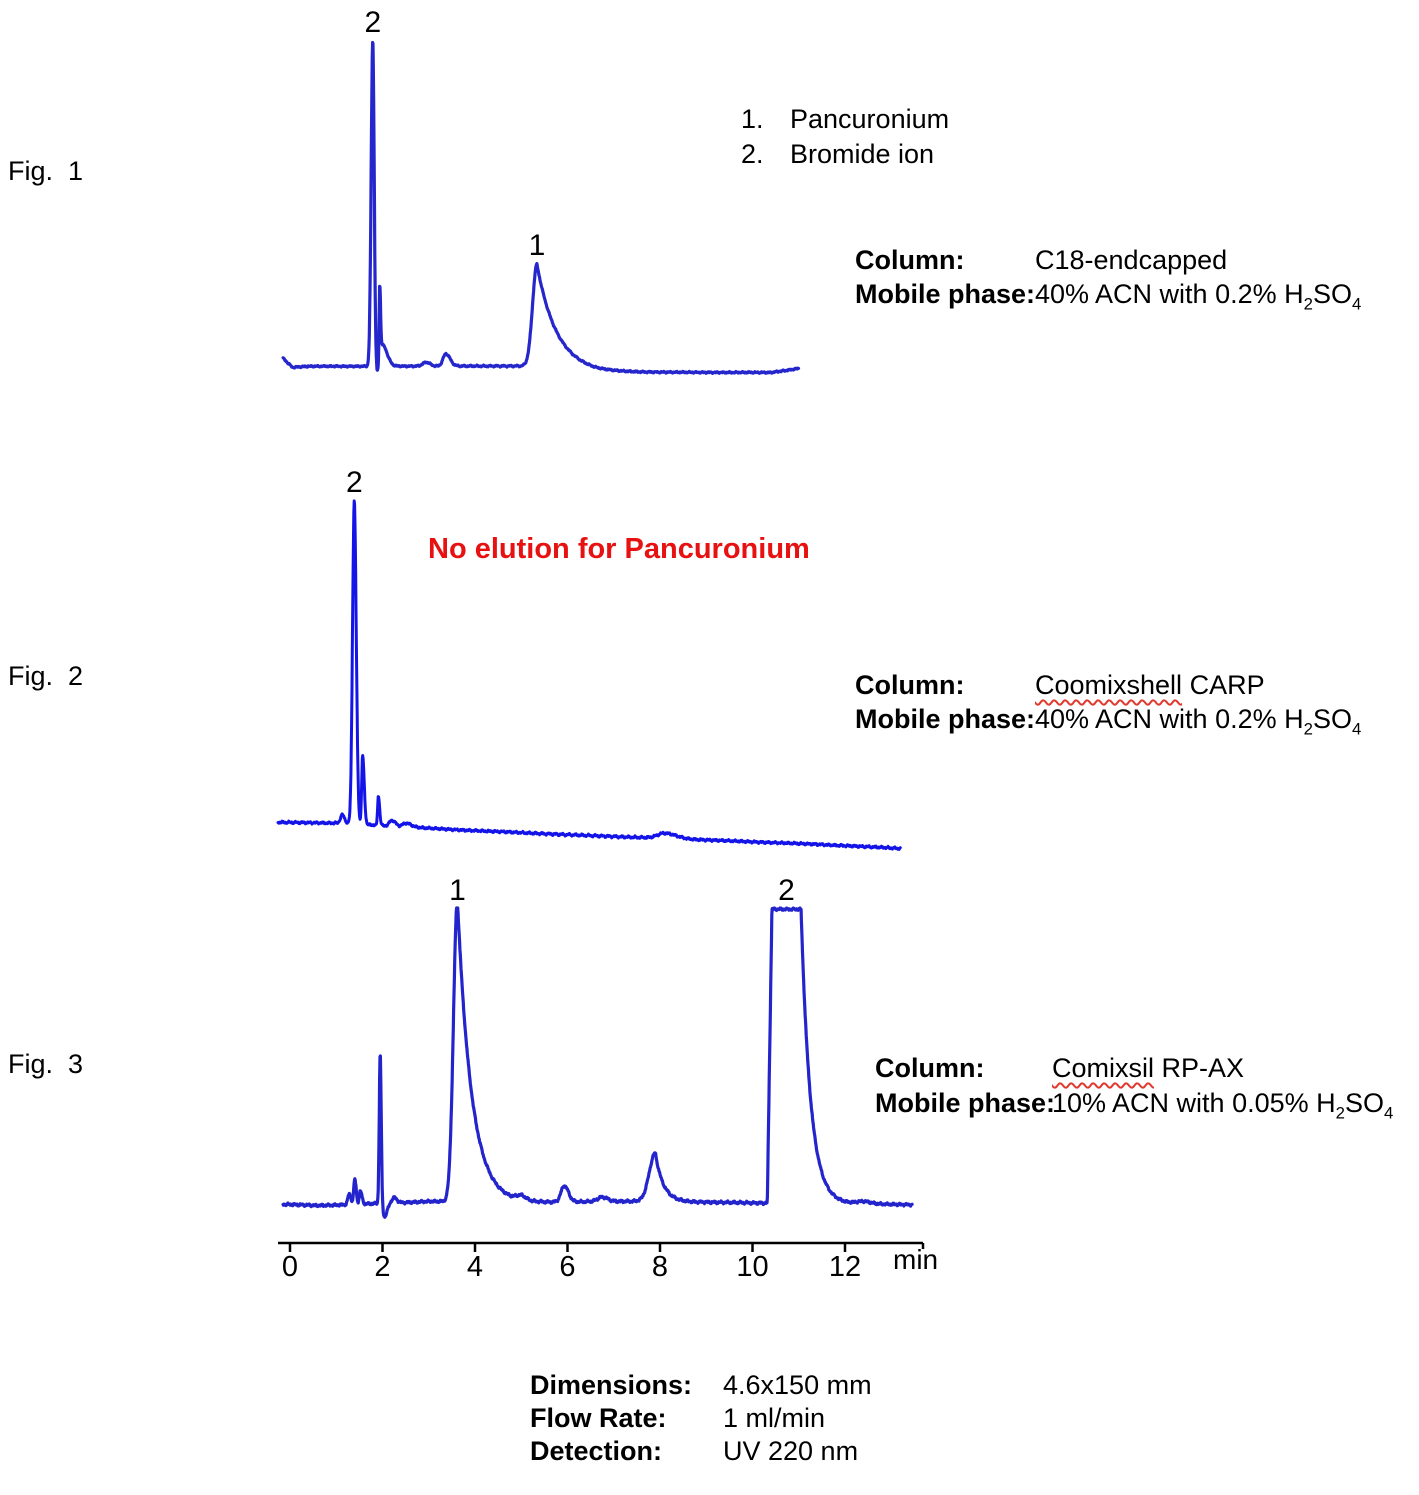 This screenshot has height=1495, width=1419. I want to click on column-row: Column: Coomixshell CARP, so click(1108, 685).